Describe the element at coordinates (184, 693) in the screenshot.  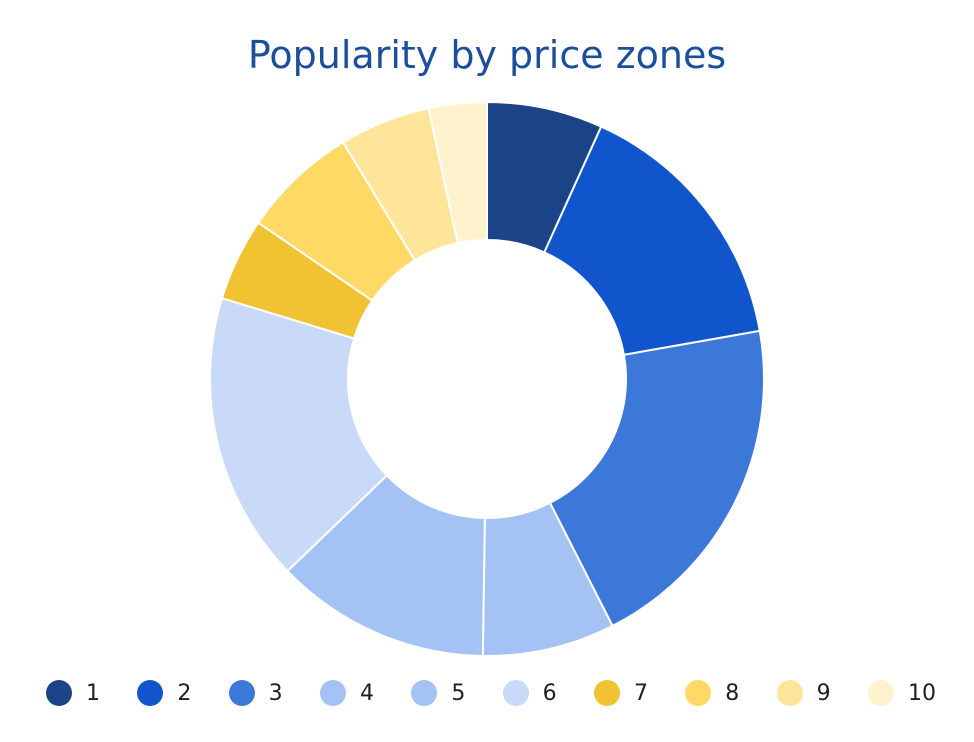
I see `legend-label-2: 2` at that location.